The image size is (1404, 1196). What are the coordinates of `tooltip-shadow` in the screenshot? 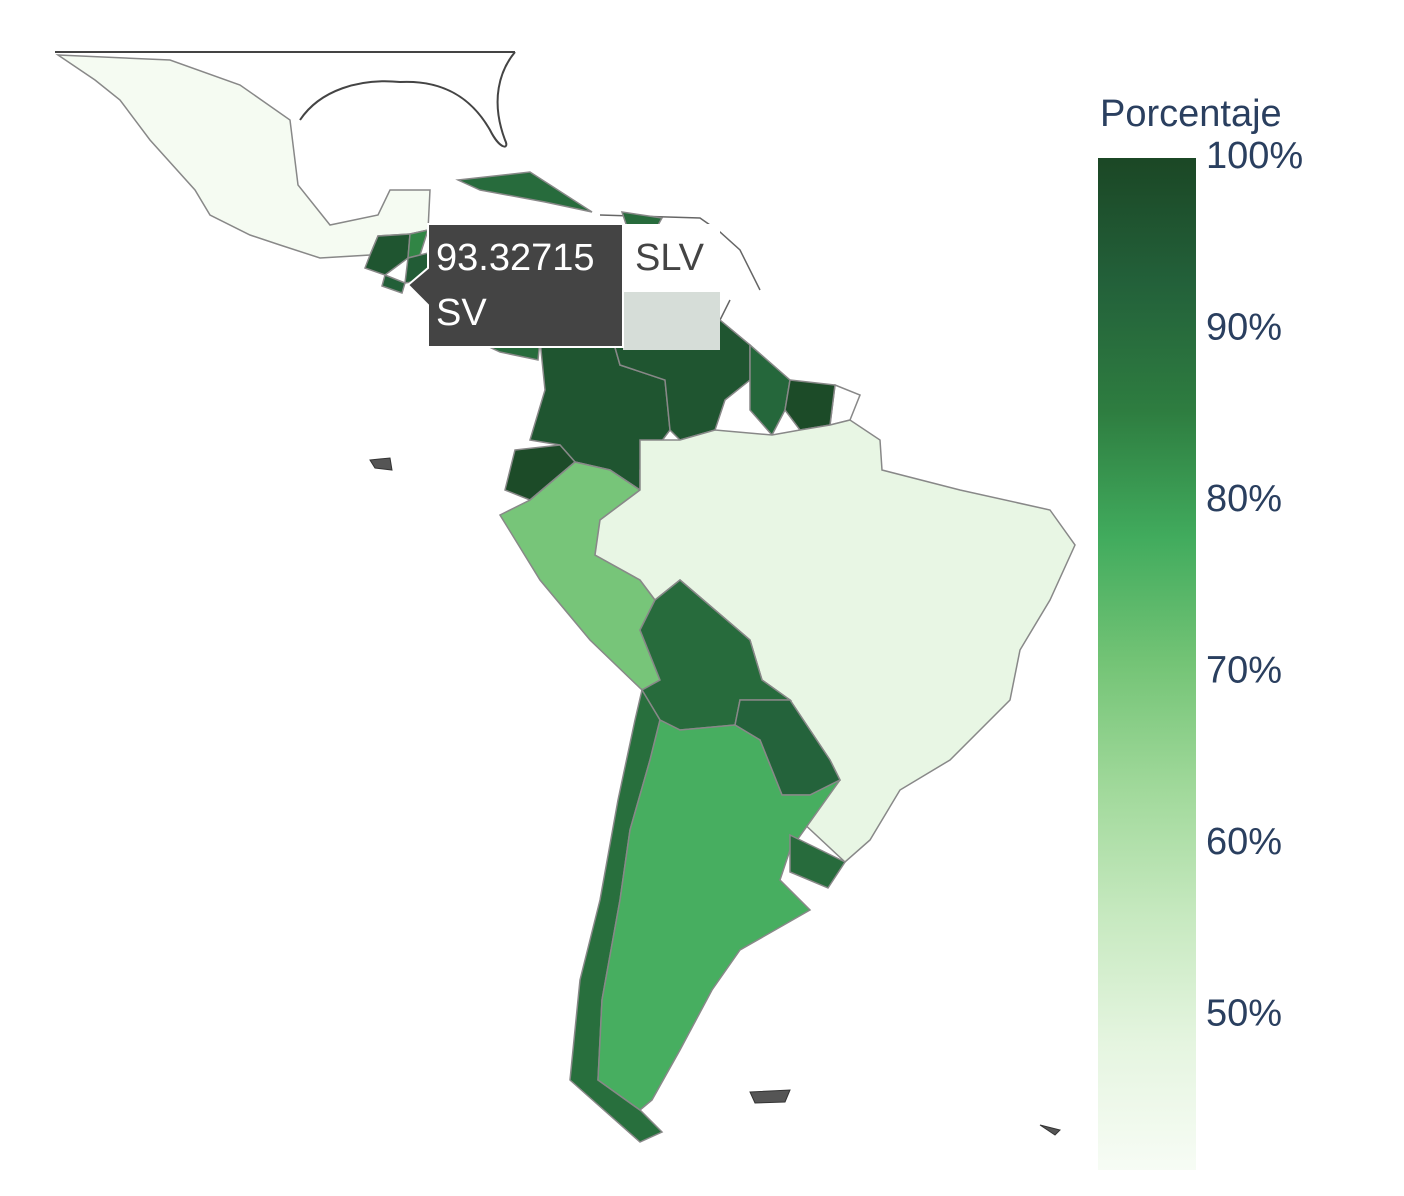 It's located at (671, 320).